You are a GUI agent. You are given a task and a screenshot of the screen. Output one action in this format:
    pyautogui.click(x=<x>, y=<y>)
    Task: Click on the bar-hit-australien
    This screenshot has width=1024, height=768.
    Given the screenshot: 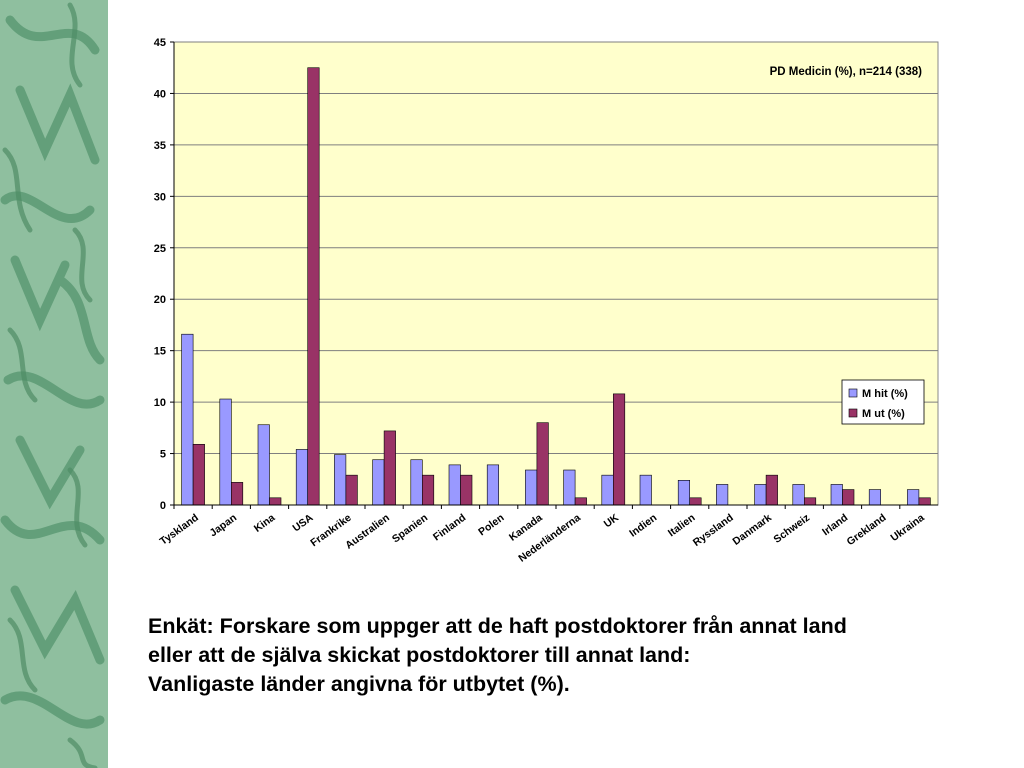 What is the action you would take?
    pyautogui.click(x=378, y=482)
    